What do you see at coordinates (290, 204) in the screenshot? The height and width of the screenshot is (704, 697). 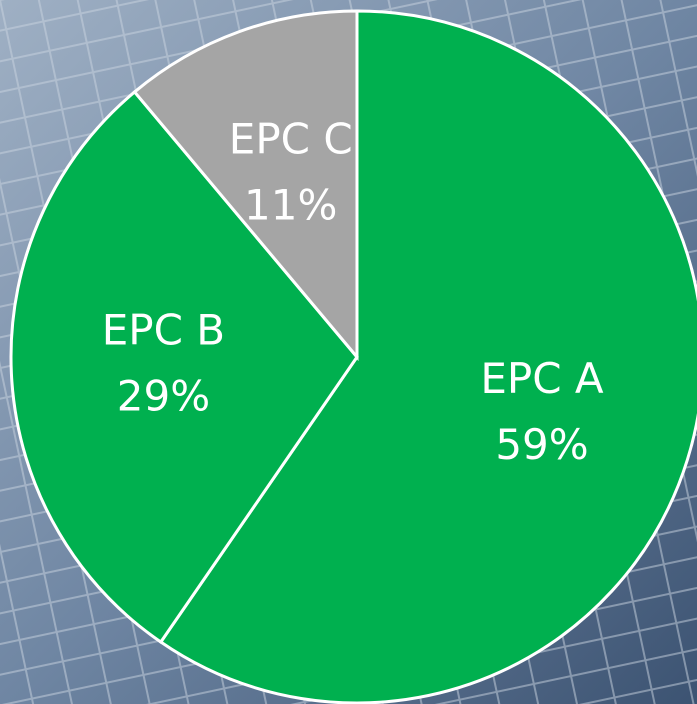 I see `slice-value-label: 11%` at bounding box center [290, 204].